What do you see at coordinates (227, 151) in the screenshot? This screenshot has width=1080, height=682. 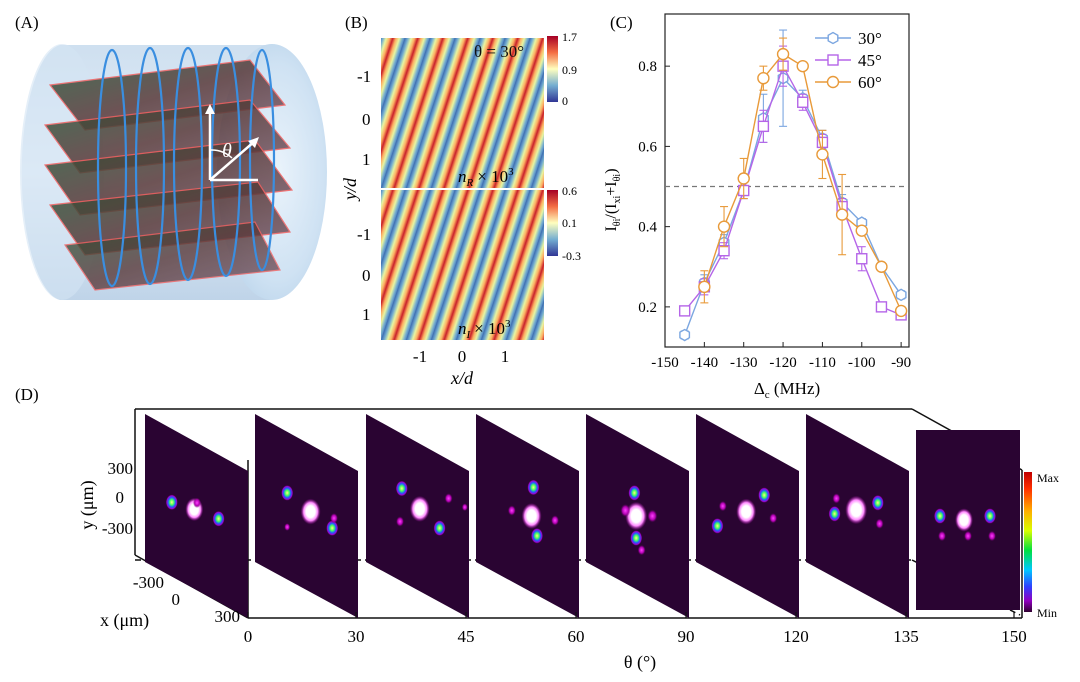 I see `theta-symbol: θ` at bounding box center [227, 151].